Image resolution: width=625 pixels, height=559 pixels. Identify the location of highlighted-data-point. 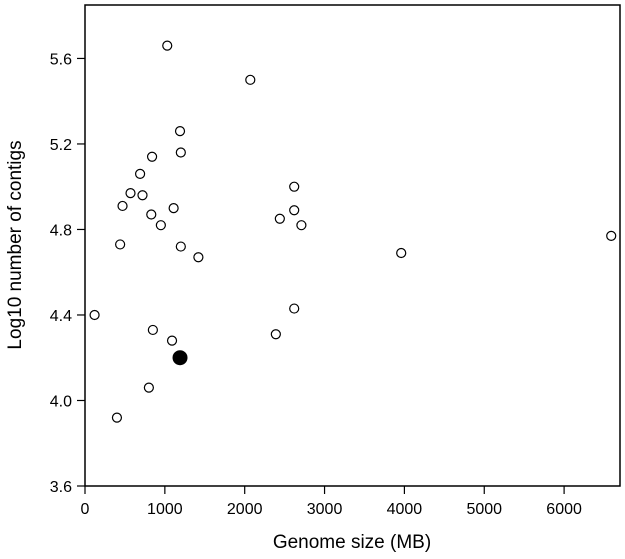
(180, 358).